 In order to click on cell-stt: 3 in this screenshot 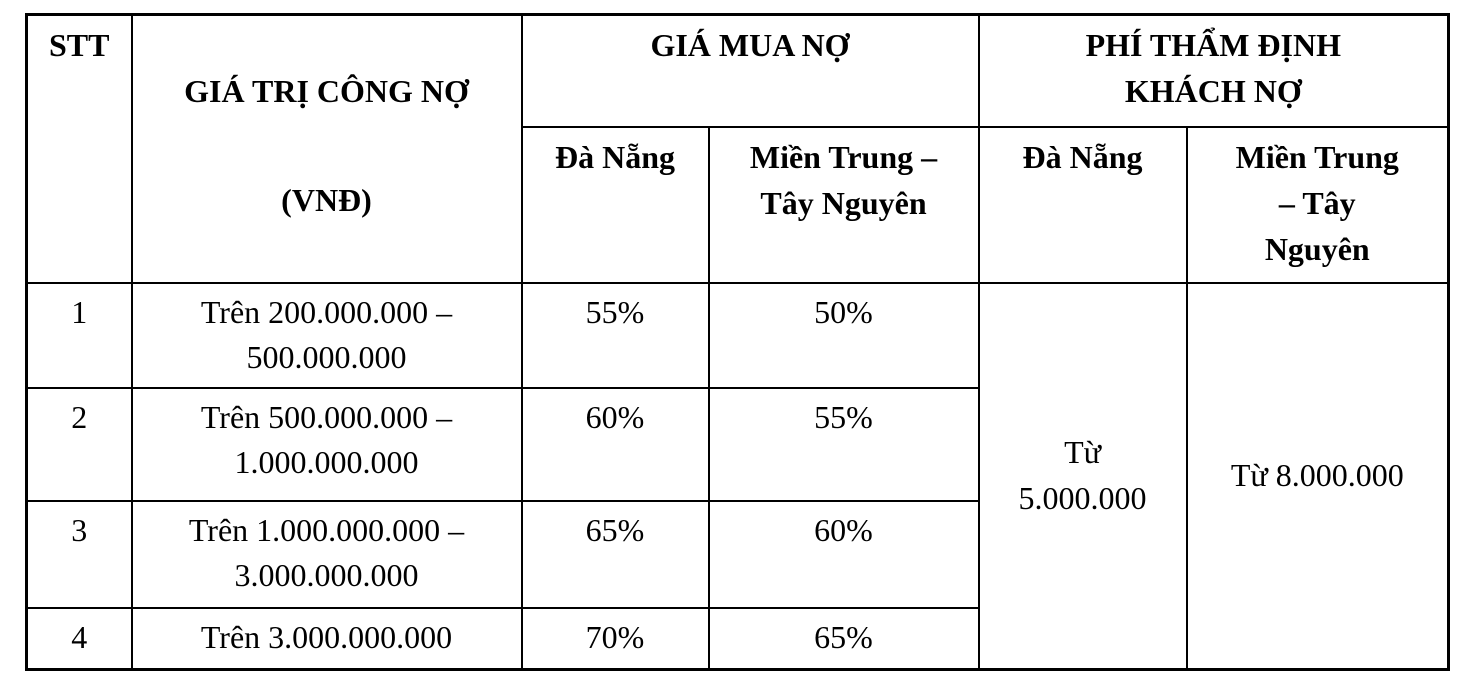, I will do `click(79, 554)`.